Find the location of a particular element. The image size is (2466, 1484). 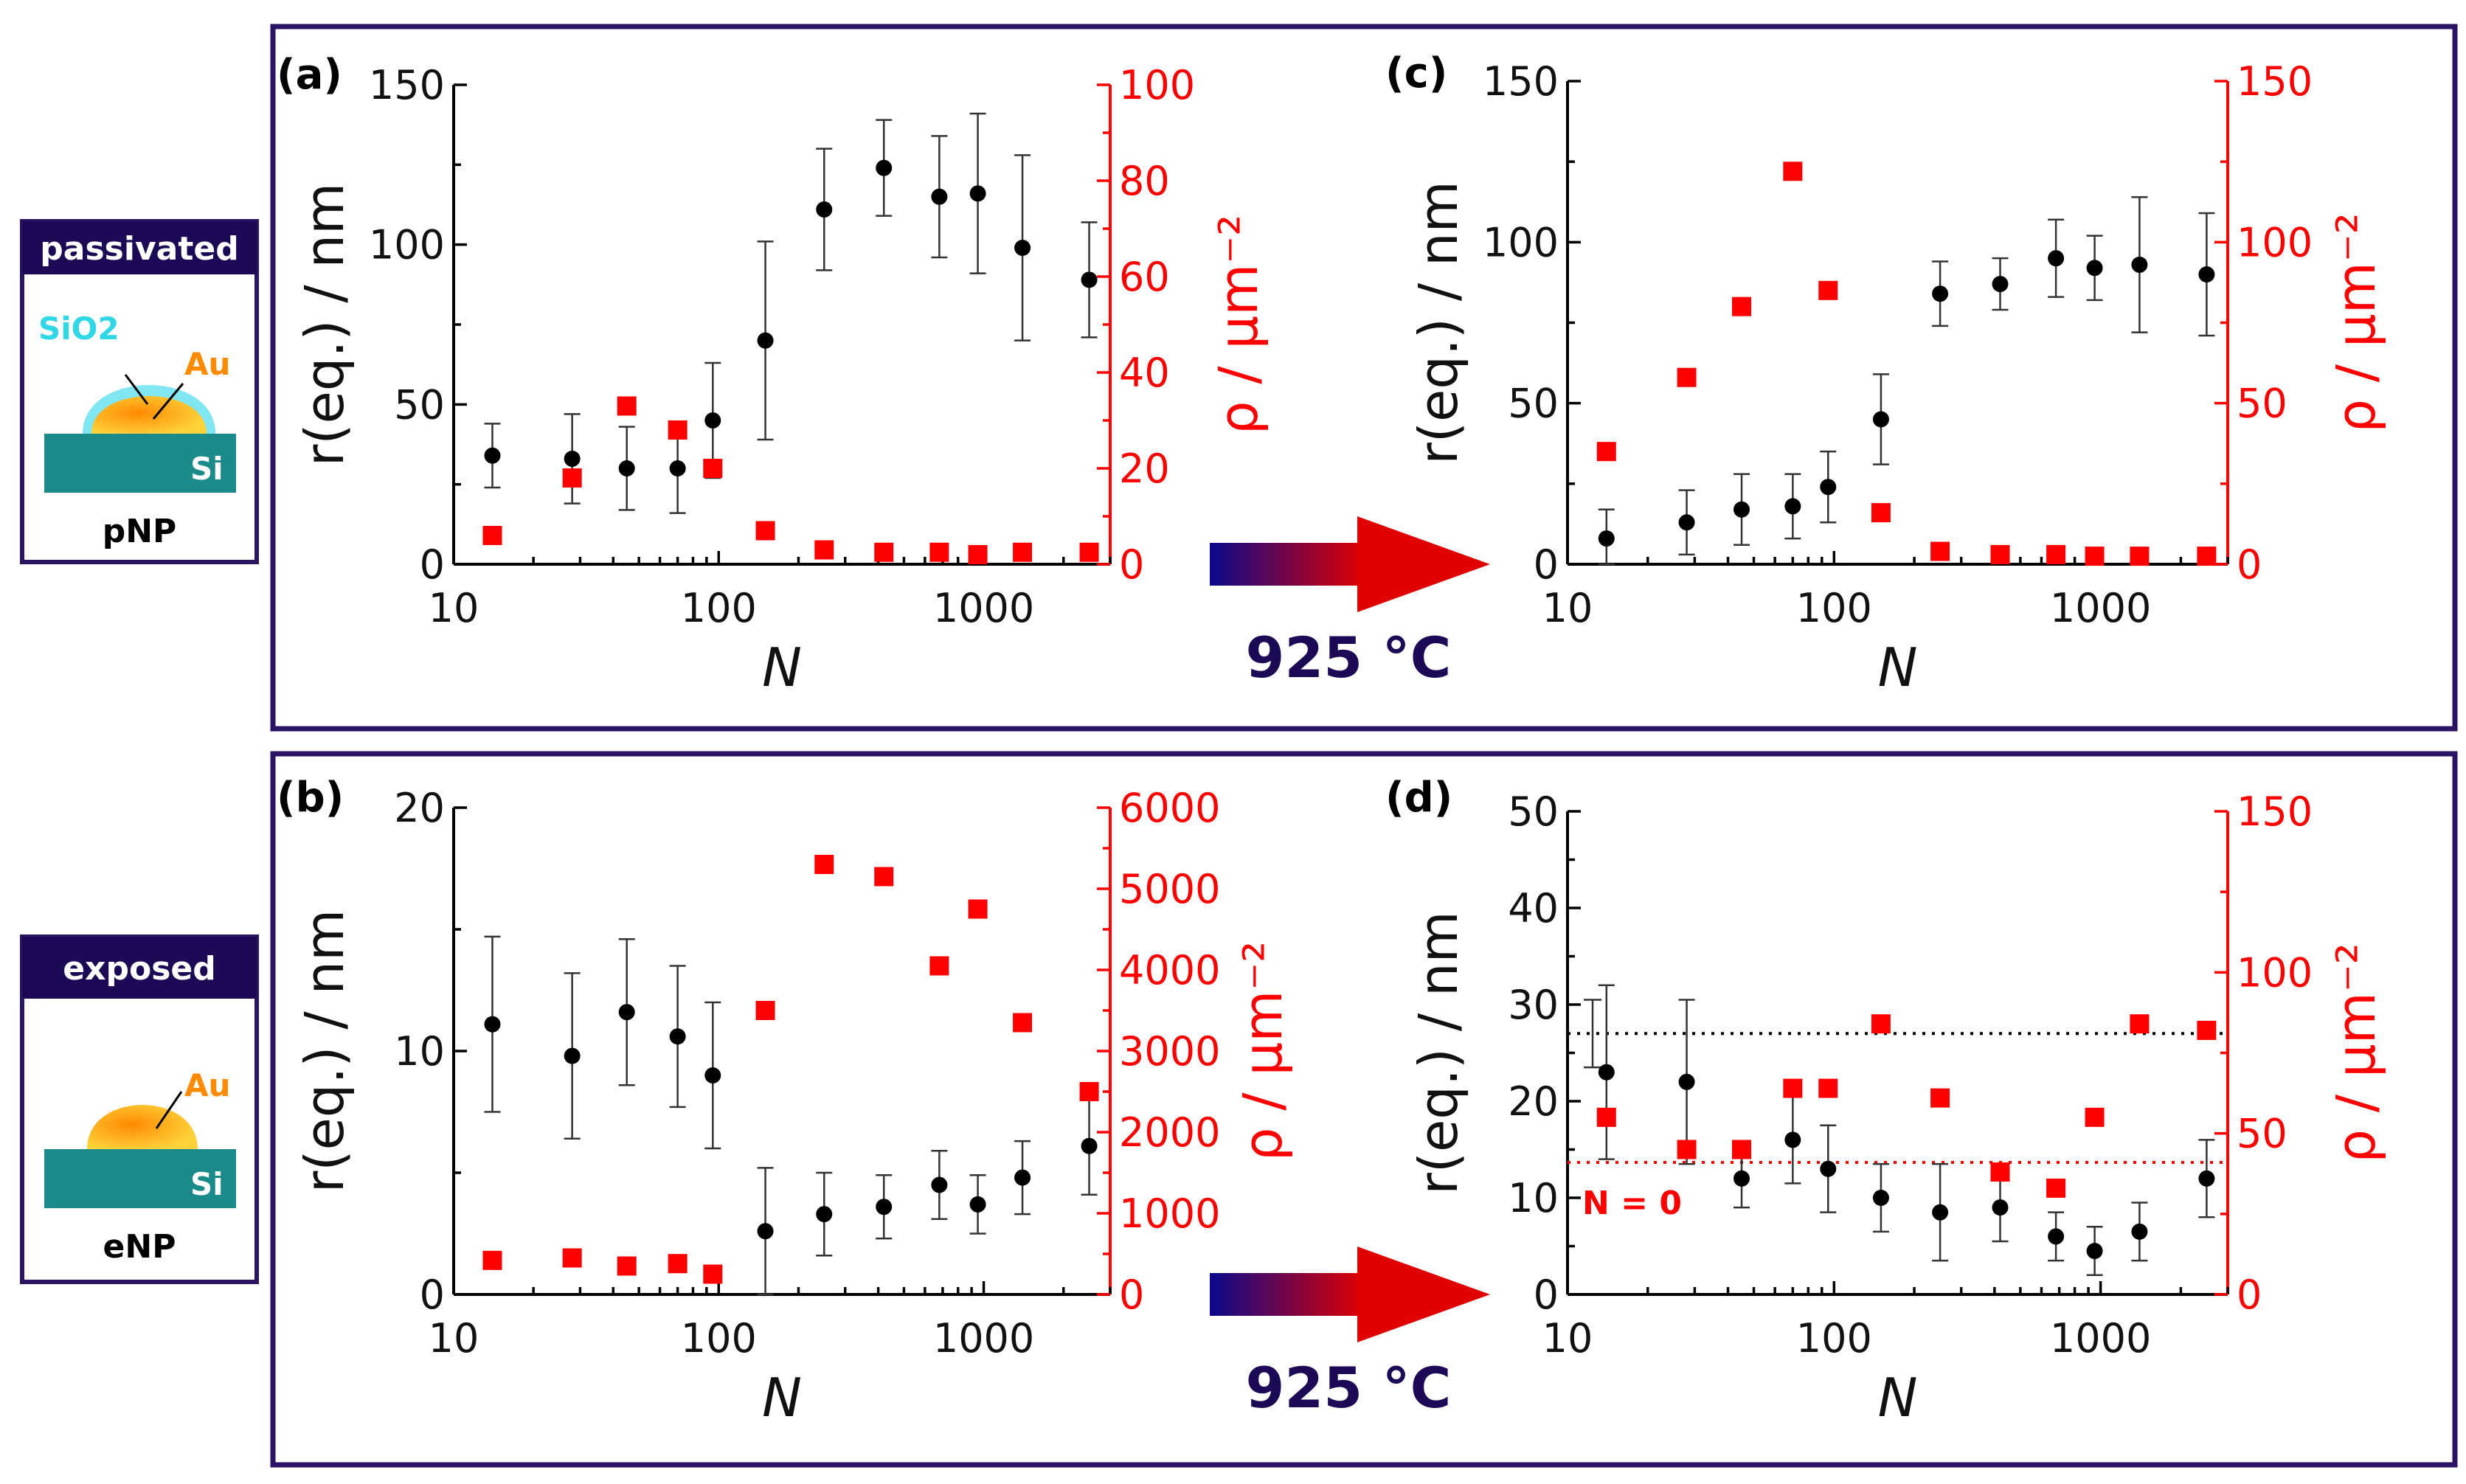

y-right-tick-label: 20 is located at coordinates (1144, 468).